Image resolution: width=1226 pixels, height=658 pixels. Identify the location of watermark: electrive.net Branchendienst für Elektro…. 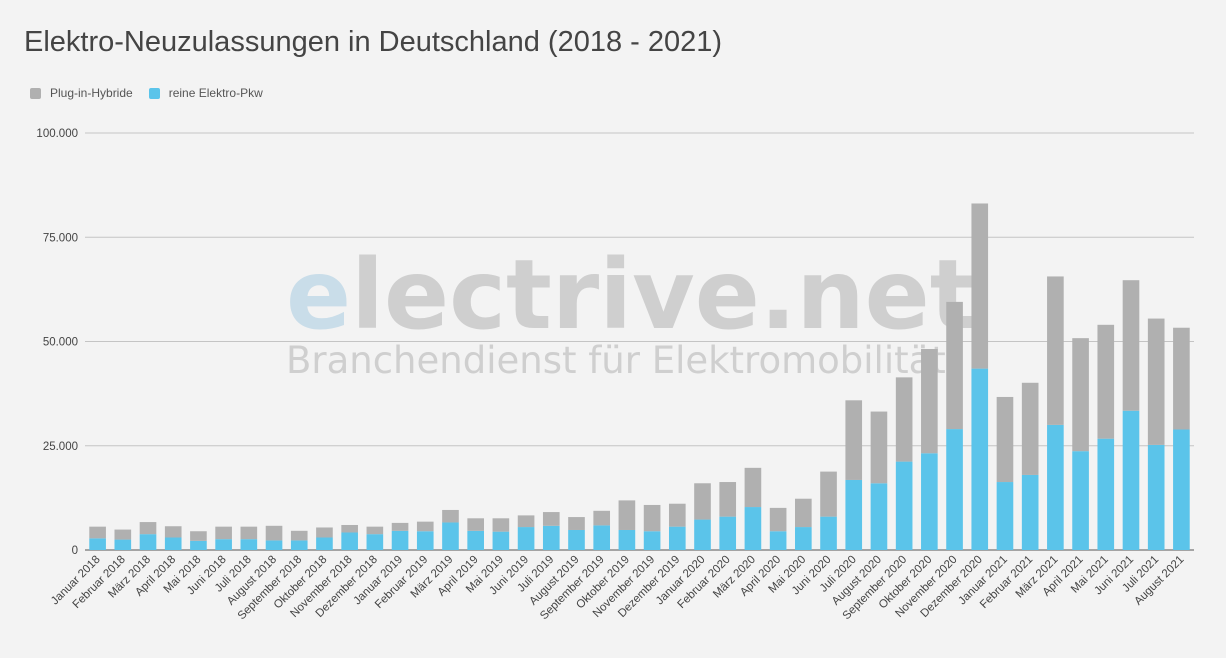
(631, 310).